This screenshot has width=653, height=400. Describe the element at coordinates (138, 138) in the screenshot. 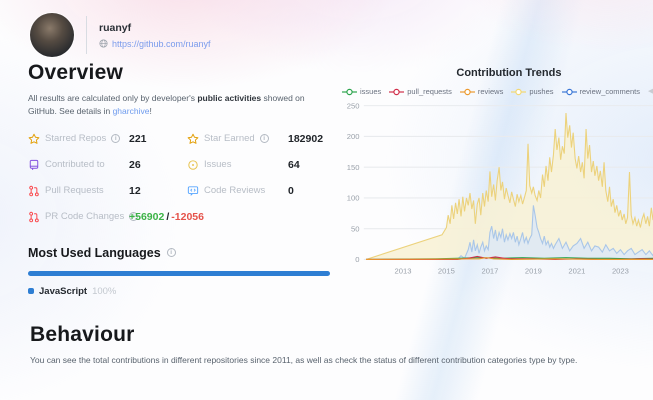

I see `stat-value-starred-repos: 221` at that location.